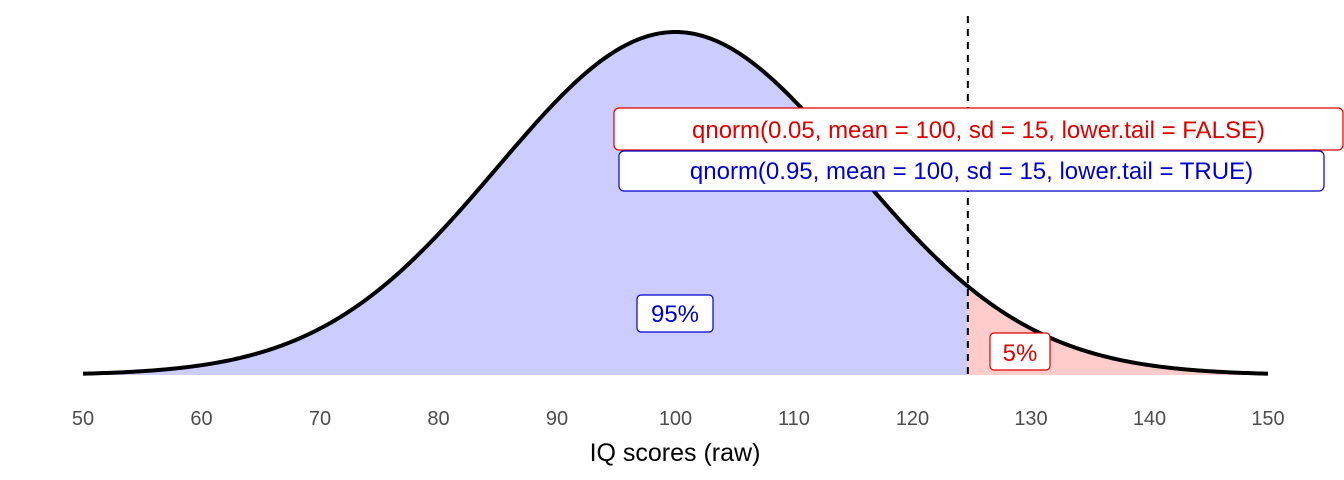 The height and width of the screenshot is (480, 1344). I want to click on region-label-5-text: 5%, so click(1020, 353).